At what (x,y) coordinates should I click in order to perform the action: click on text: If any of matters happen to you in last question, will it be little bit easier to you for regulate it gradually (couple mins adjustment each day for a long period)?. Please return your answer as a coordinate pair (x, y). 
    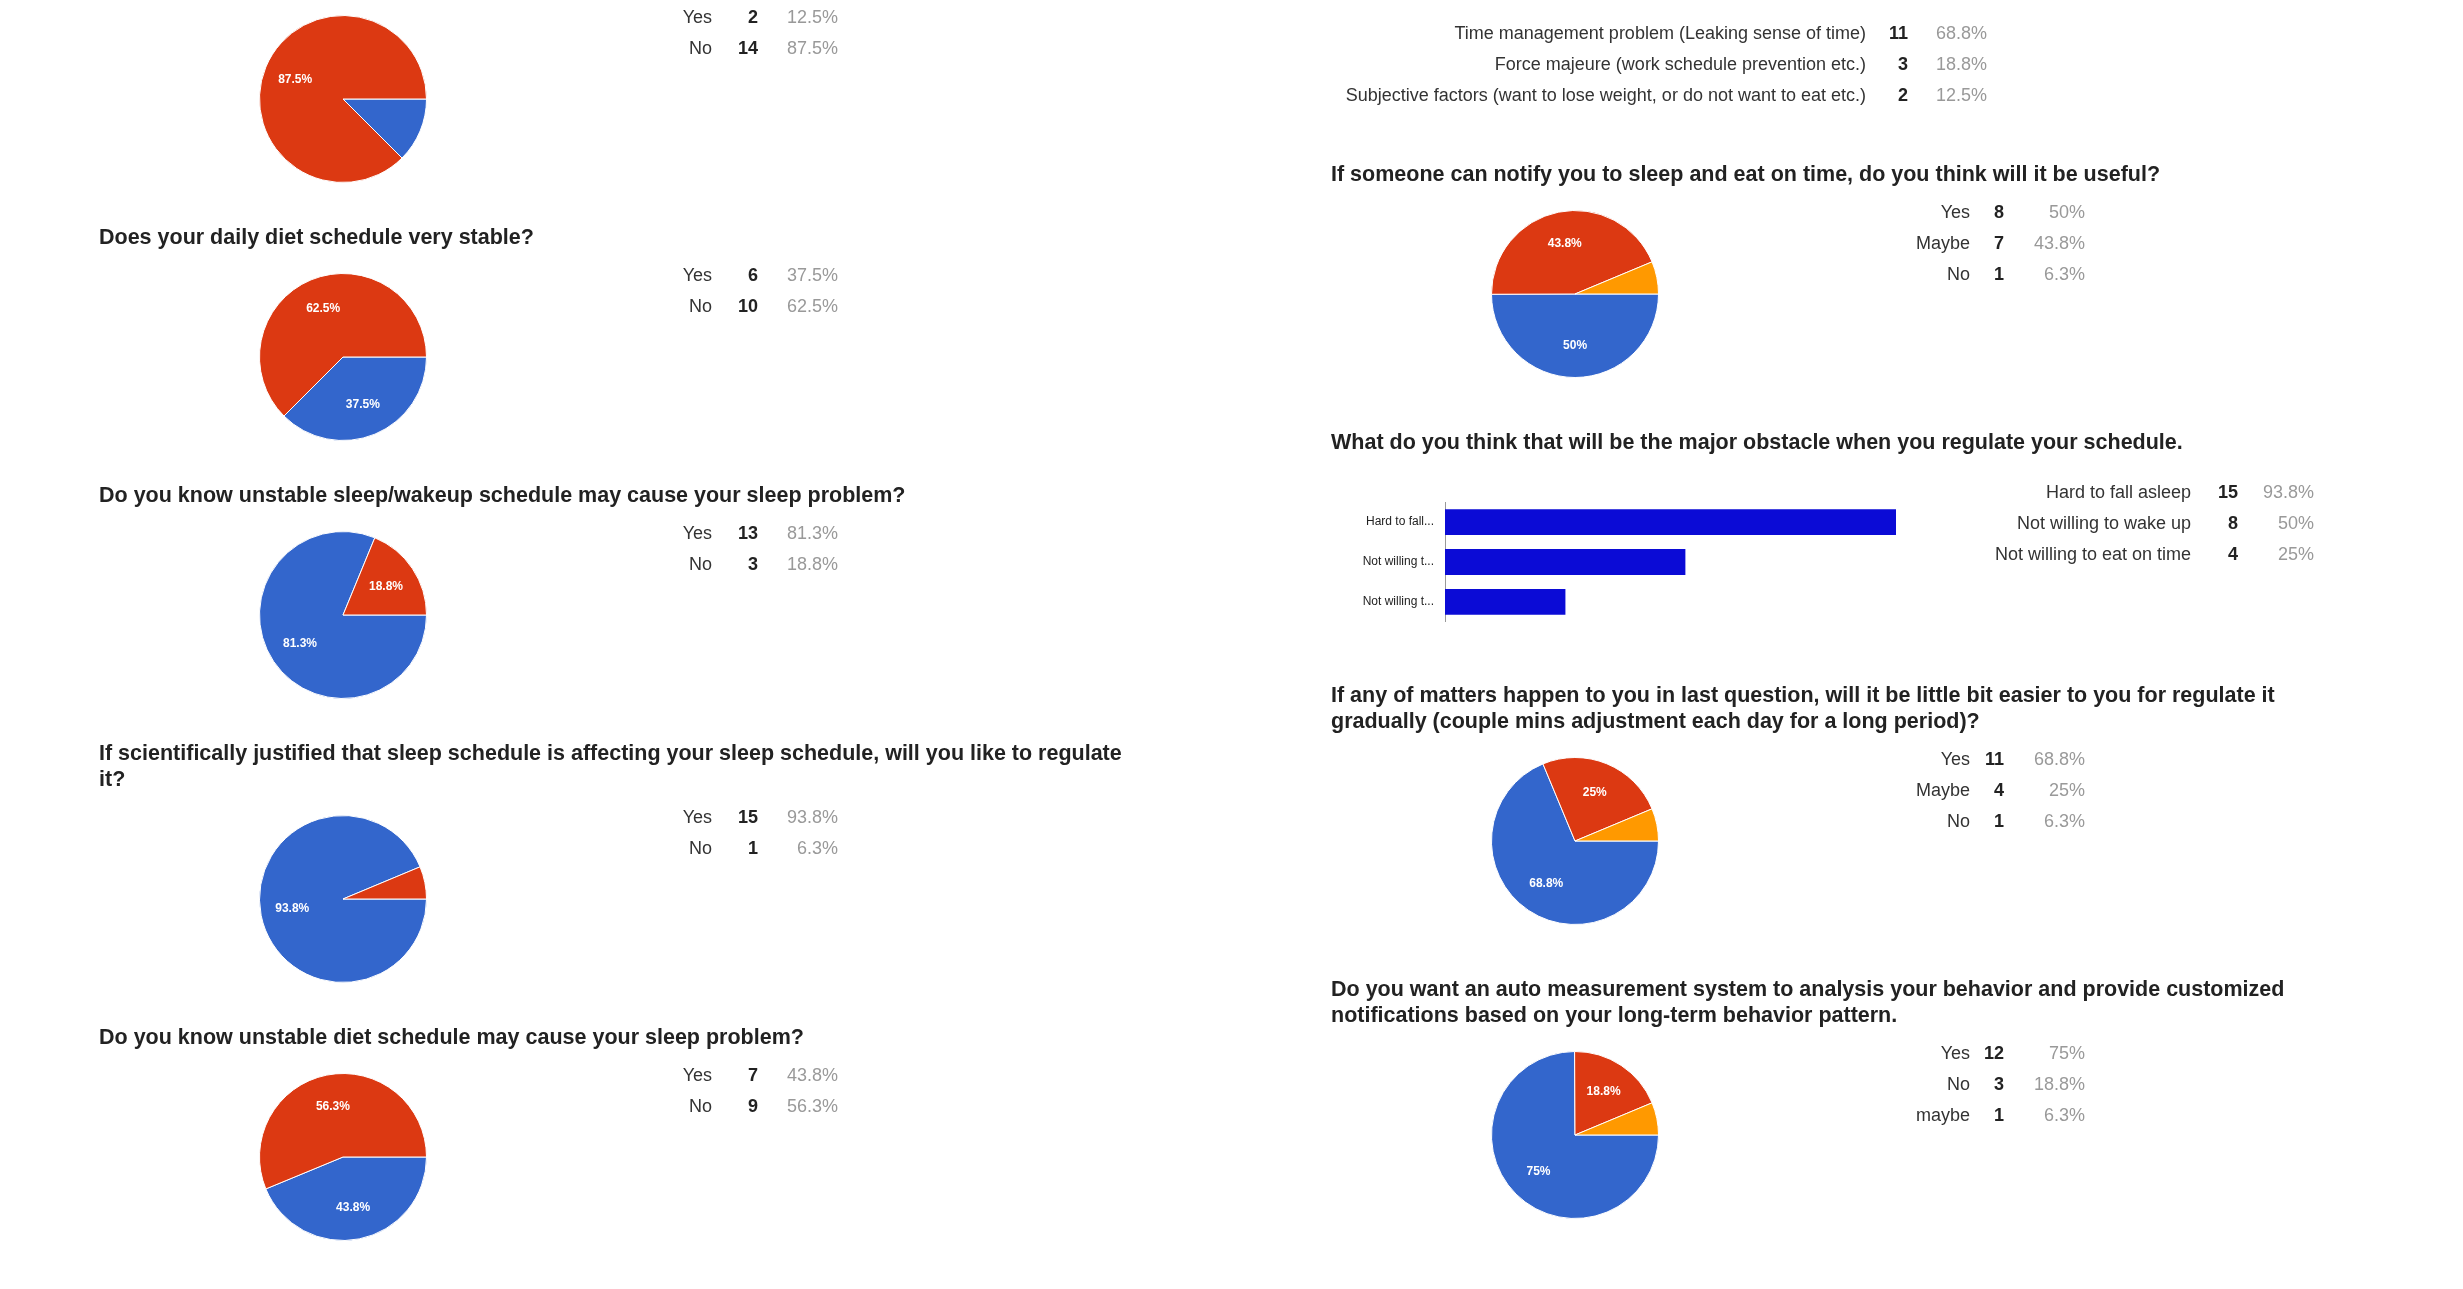
    Looking at the image, I should click on (1803, 708).